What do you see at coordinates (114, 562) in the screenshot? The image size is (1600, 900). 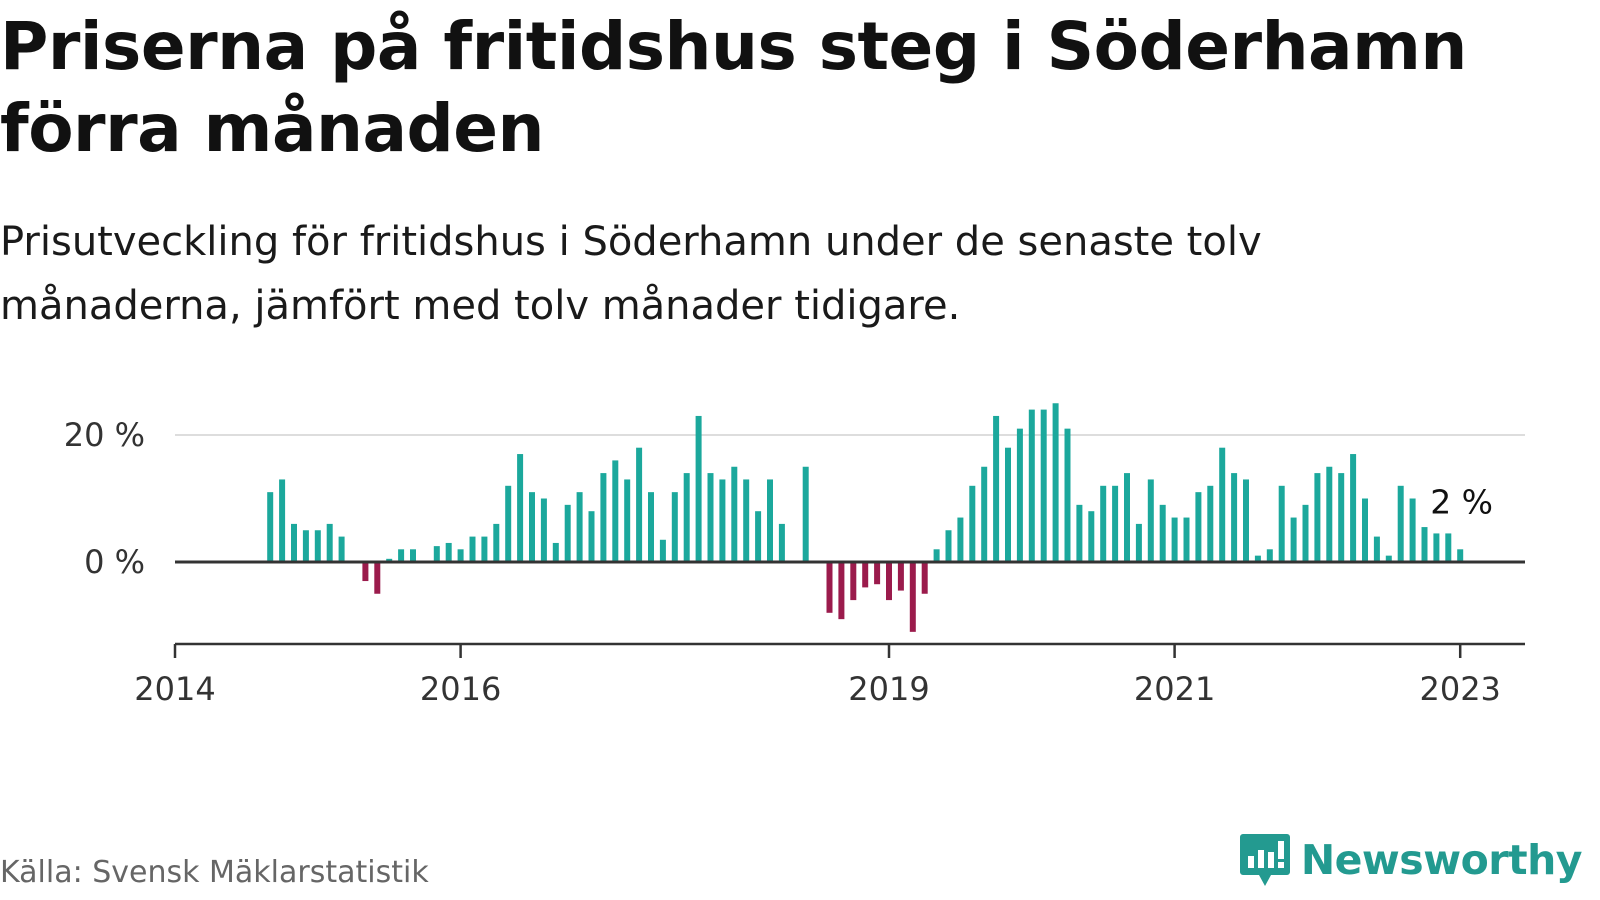 I see `y-tick-label: 0 %` at bounding box center [114, 562].